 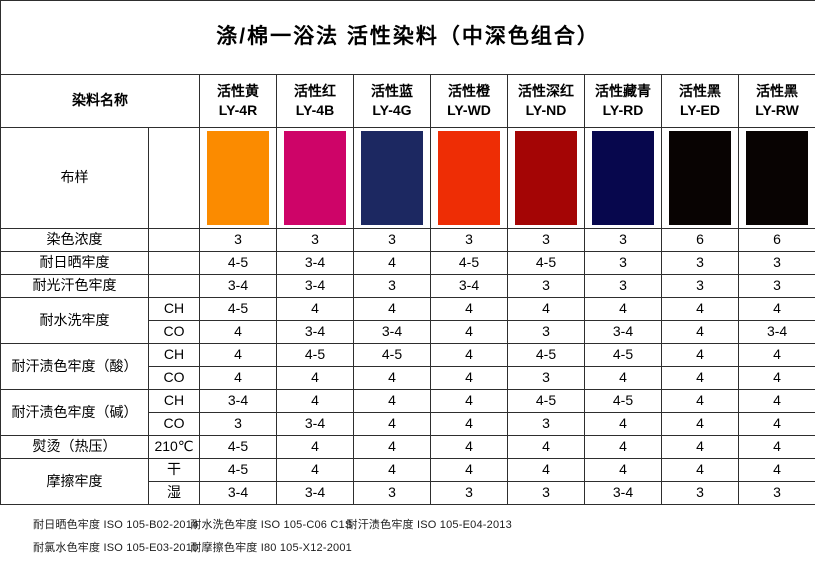 What do you see at coordinates (74, 320) in the screenshot?
I see `row-label-washing-fastness: 耐水洗牢度` at bounding box center [74, 320].